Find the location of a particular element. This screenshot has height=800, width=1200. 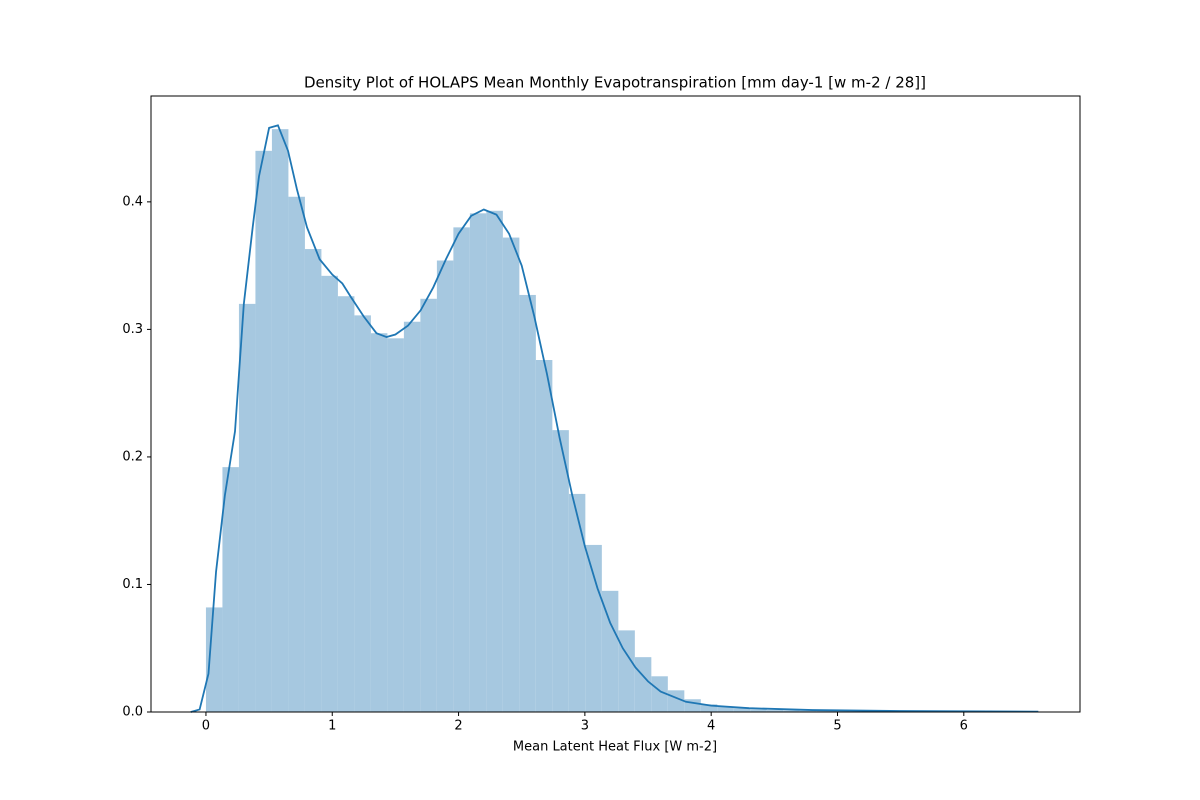

y-tick-label: 0.0 is located at coordinates (132, 712).